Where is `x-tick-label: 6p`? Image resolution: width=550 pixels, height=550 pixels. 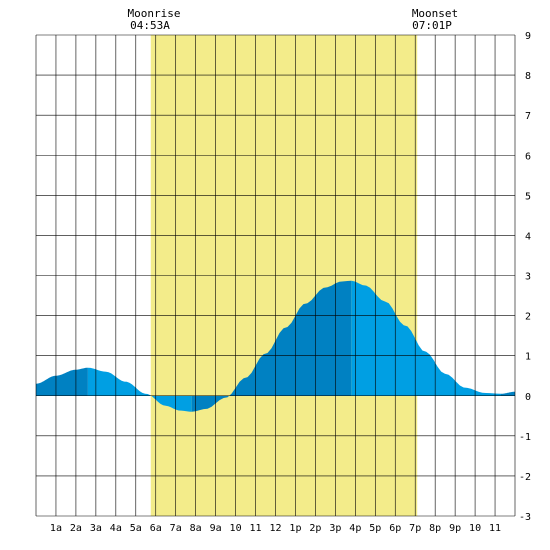 x-tick-label: 6p is located at coordinates (395, 528).